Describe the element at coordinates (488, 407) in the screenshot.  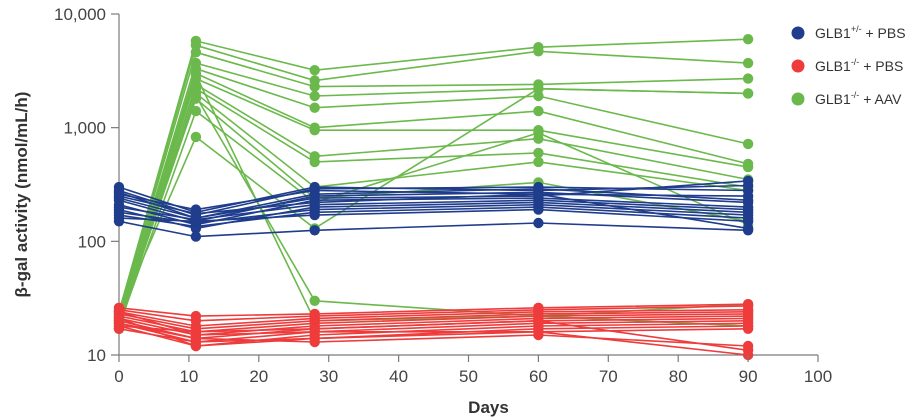
I see `x-axis-label: Days` at that location.